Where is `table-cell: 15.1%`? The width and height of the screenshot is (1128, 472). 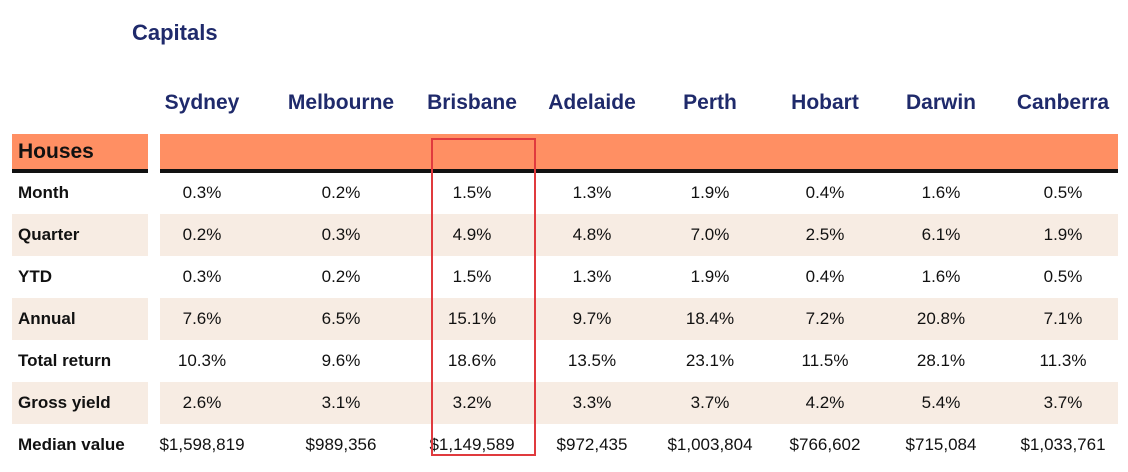
table-cell: 15.1% is located at coordinates (472, 318).